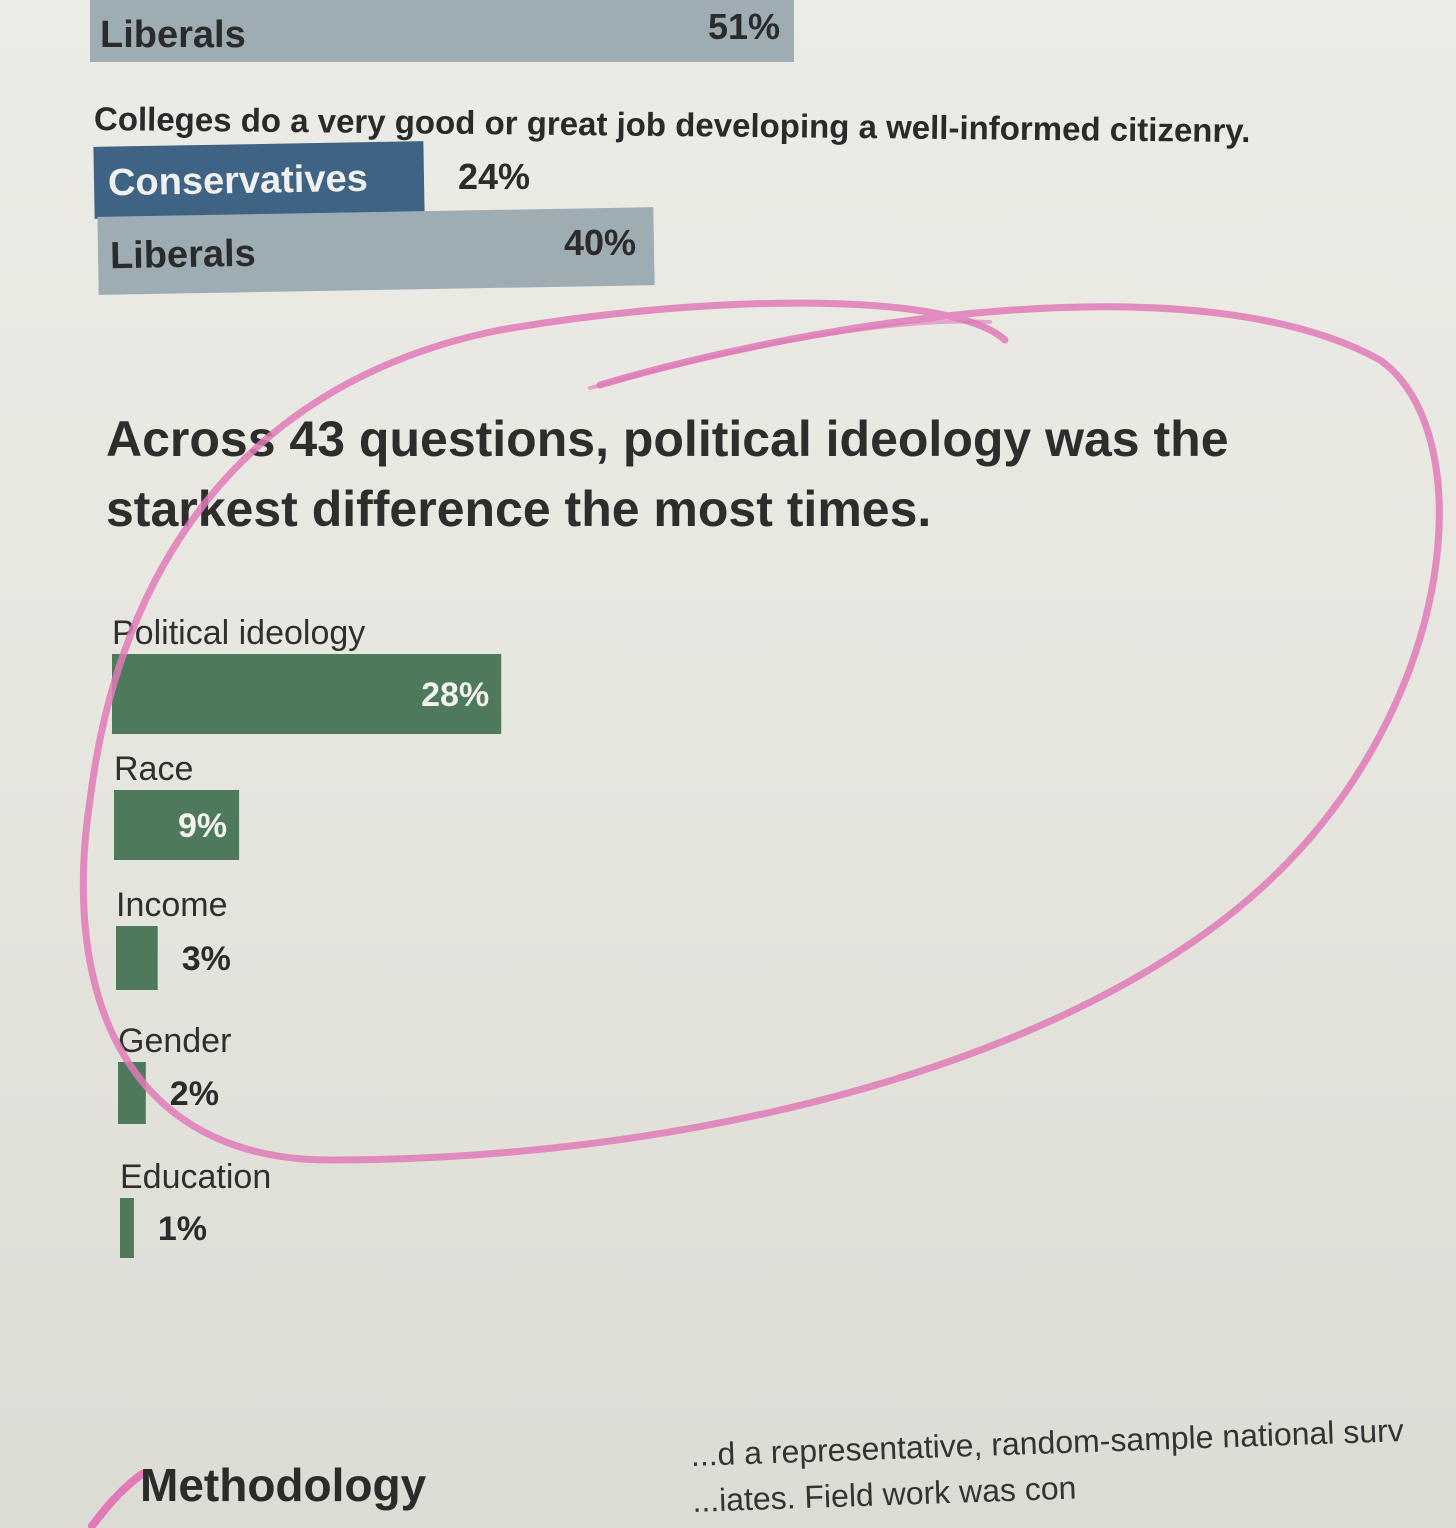 The image size is (1456, 1528). I want to click on category-label-race: Race, so click(153, 769).